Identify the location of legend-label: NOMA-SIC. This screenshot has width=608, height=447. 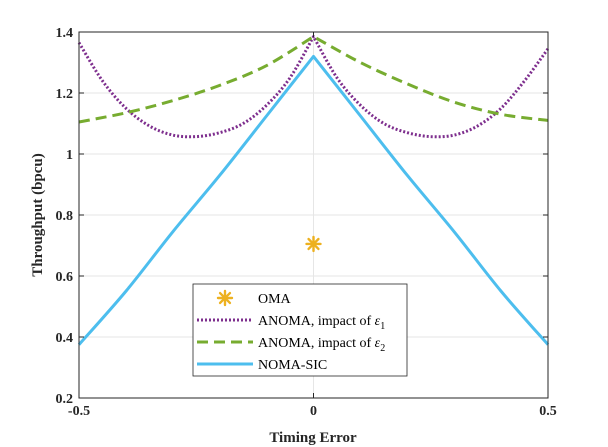
(292, 365).